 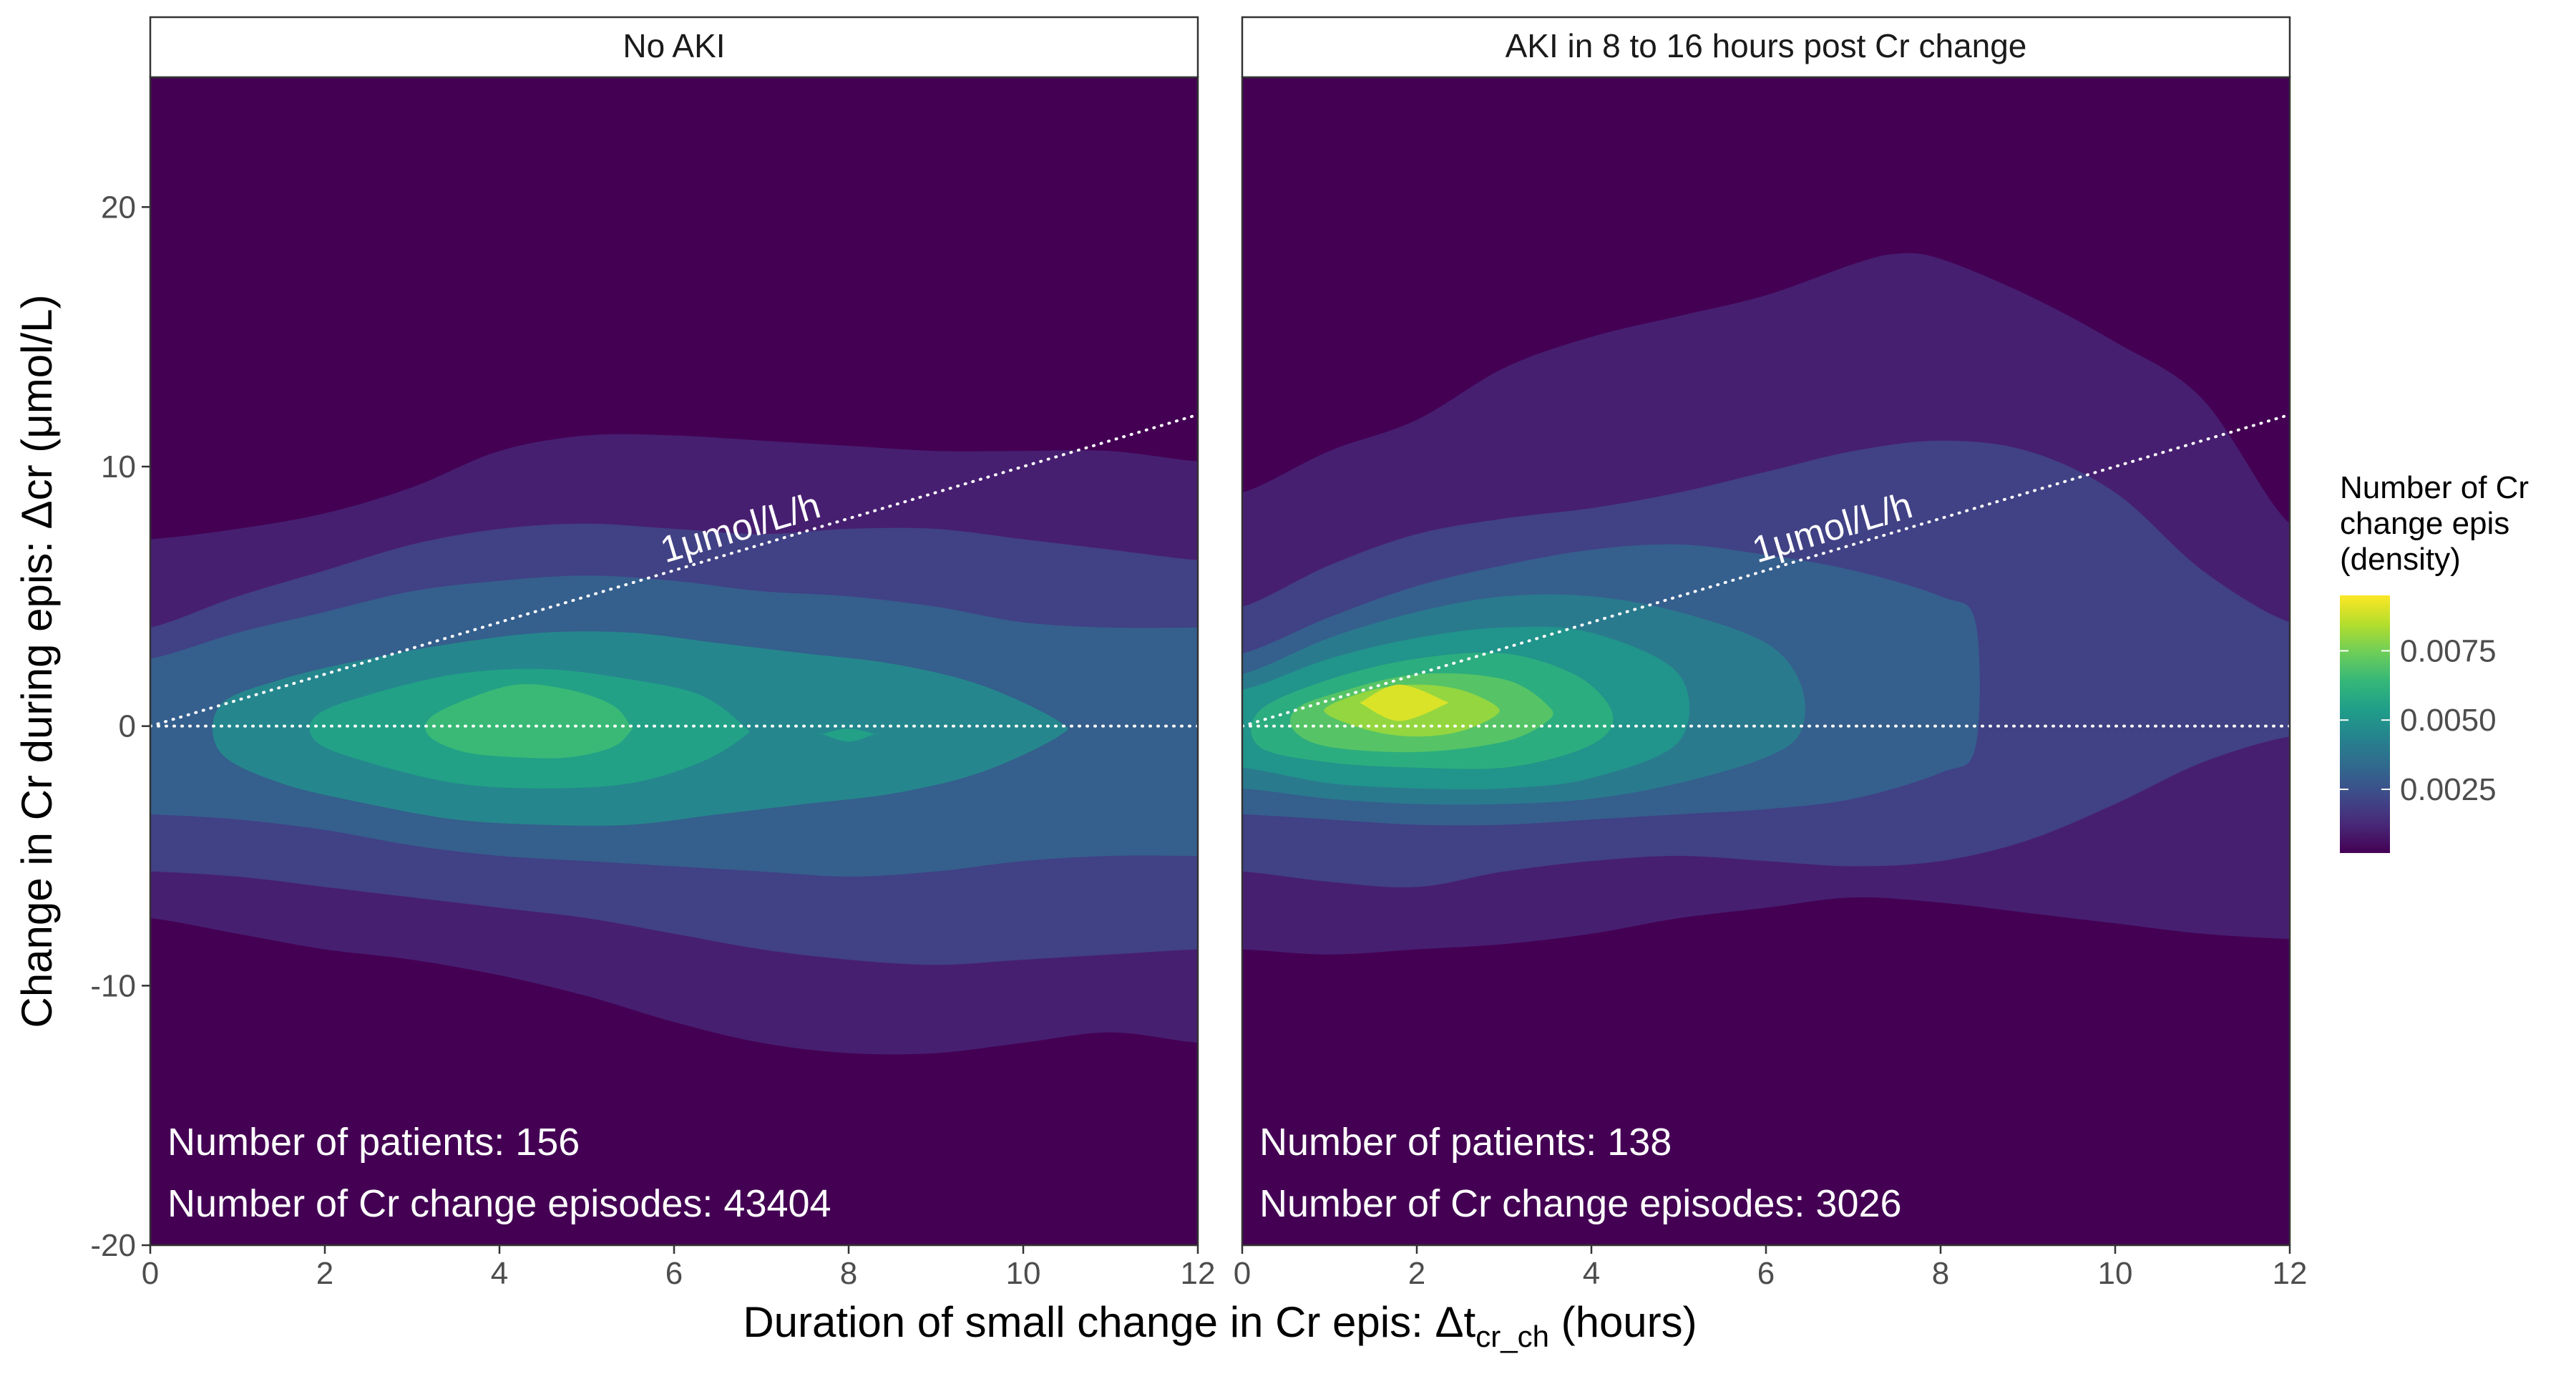 What do you see at coordinates (118, 207) in the screenshot?
I see `y-tick-label: 20` at bounding box center [118, 207].